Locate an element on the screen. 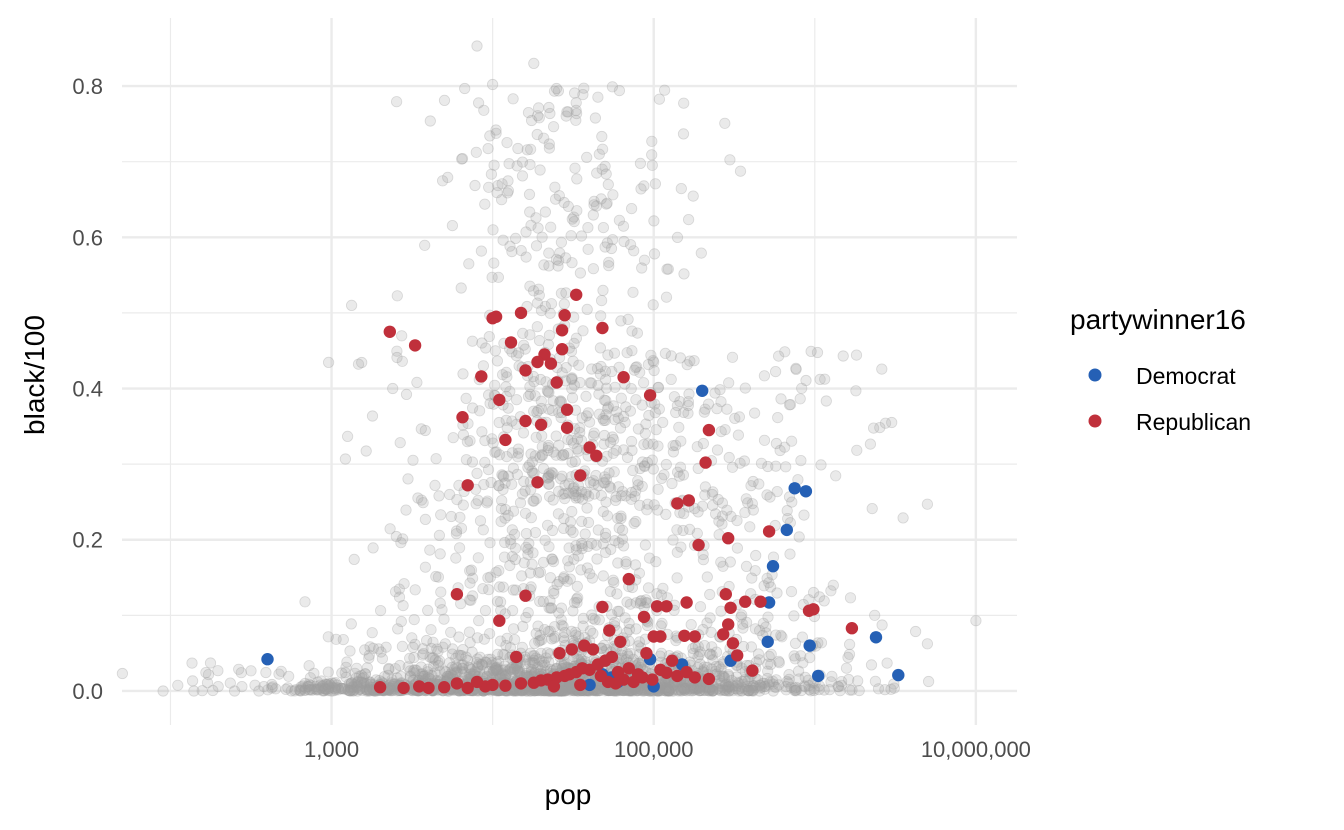  y-tick-label: 0.2 is located at coordinates (87, 540).